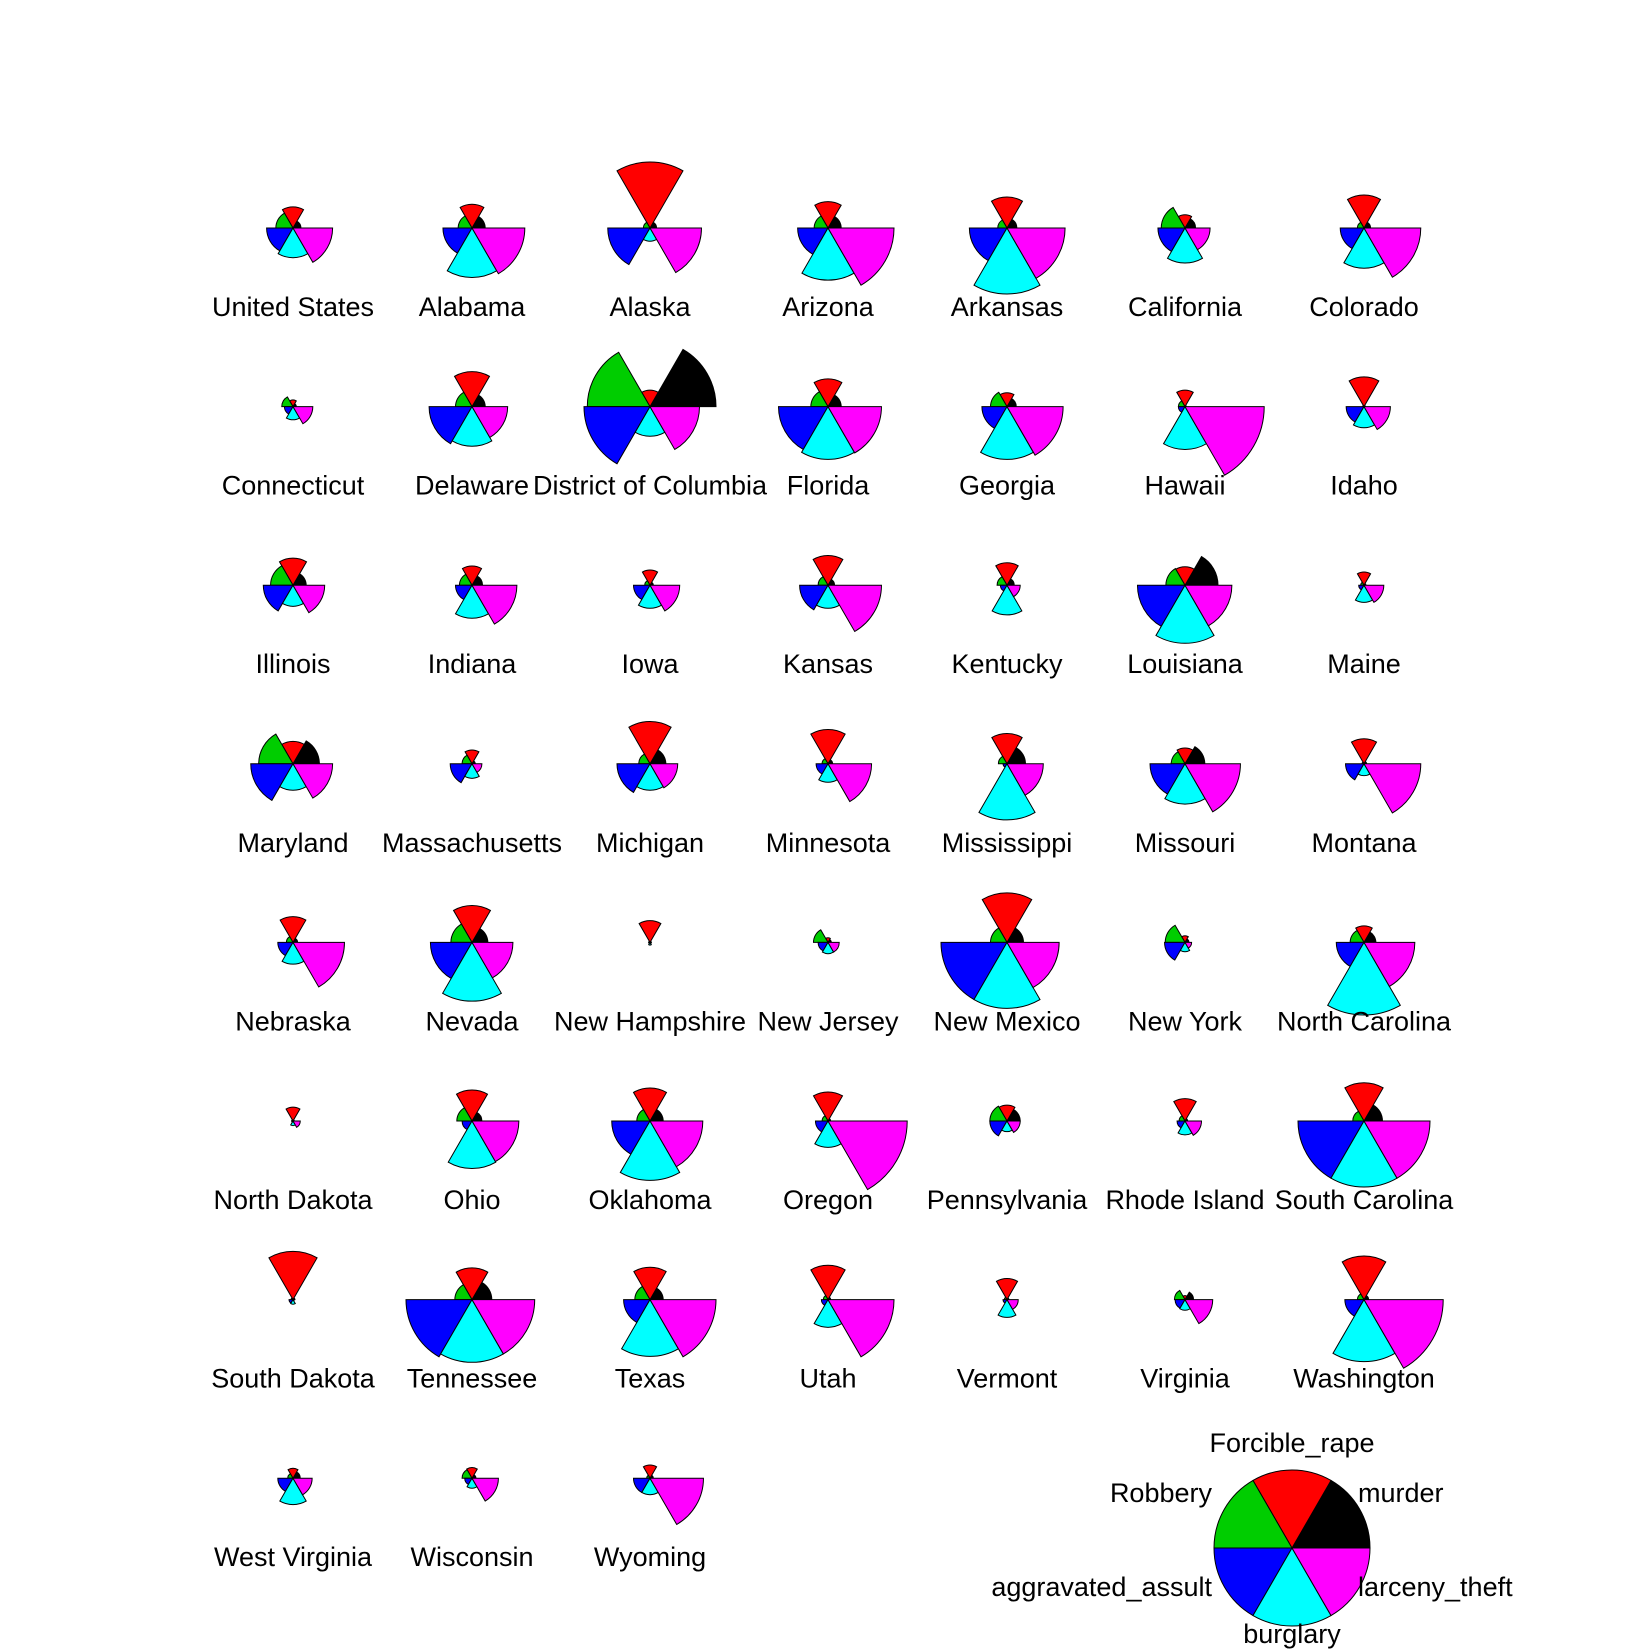 This screenshot has width=1650, height=1650. I want to click on star-georgia: Georgia, so click(1011, 446).